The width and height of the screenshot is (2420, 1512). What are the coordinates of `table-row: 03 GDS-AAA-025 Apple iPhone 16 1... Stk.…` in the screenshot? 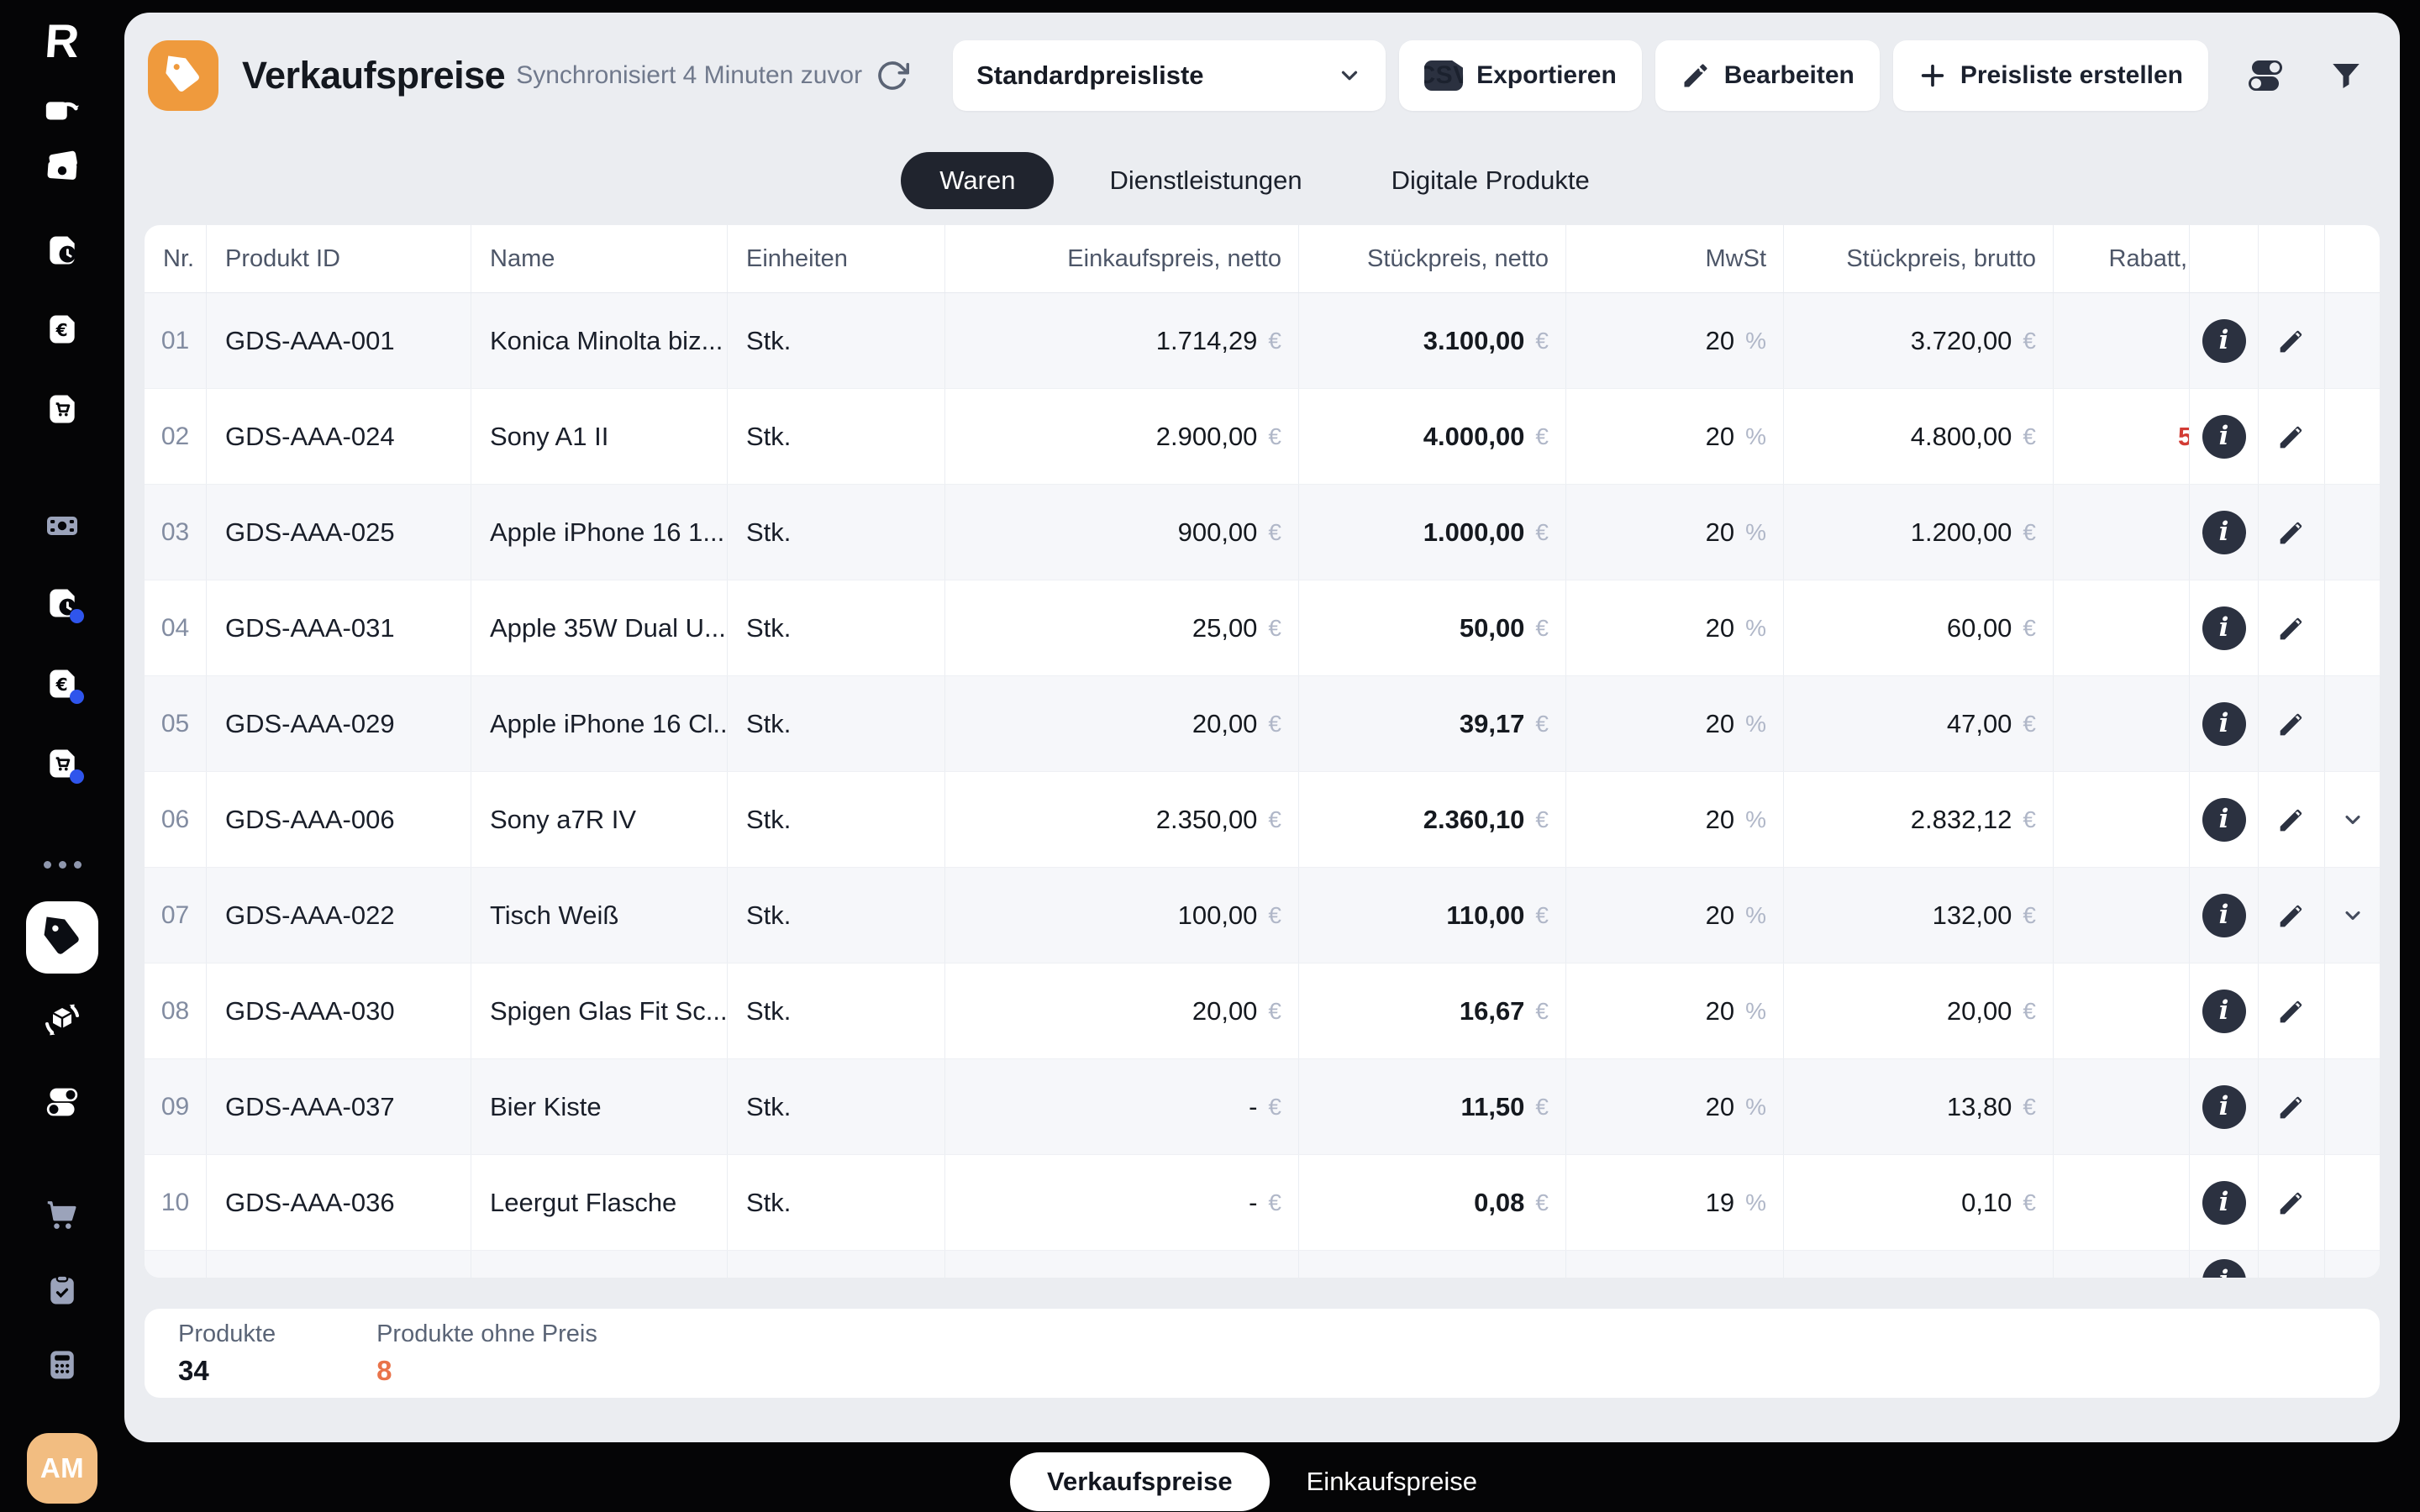 It's located at (1262, 532).